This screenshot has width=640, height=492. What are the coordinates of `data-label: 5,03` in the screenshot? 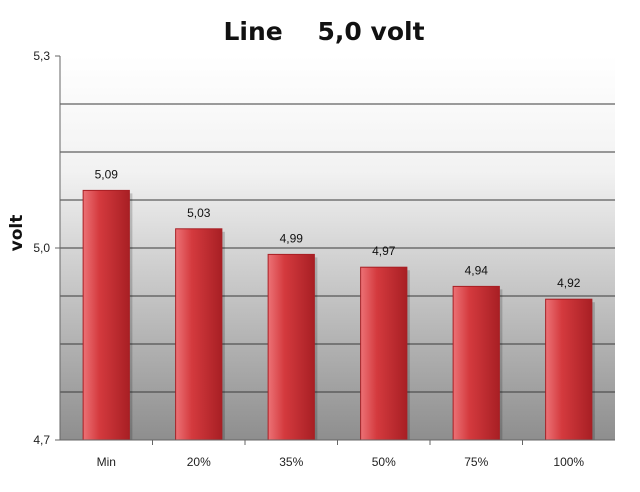 It's located at (199, 213).